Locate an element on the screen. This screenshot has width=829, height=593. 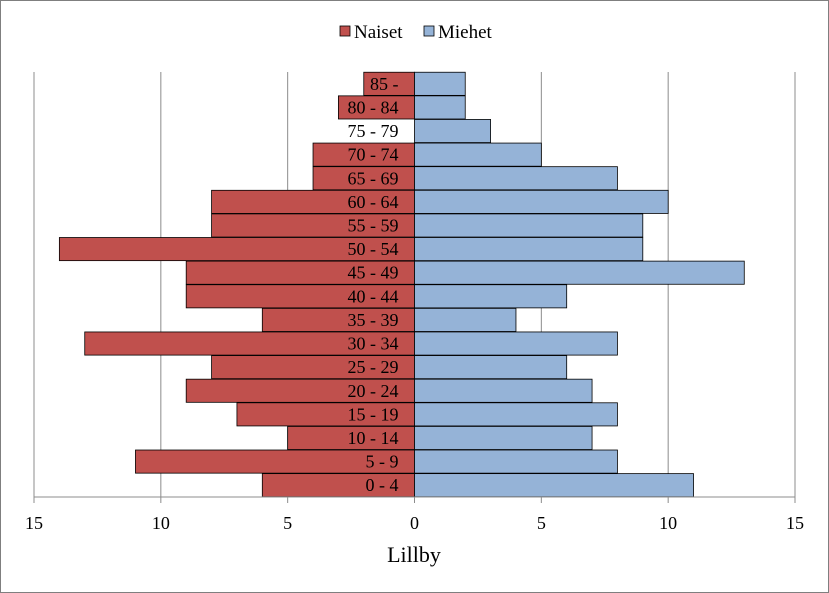
x-axis is located at coordinates (414, 499).